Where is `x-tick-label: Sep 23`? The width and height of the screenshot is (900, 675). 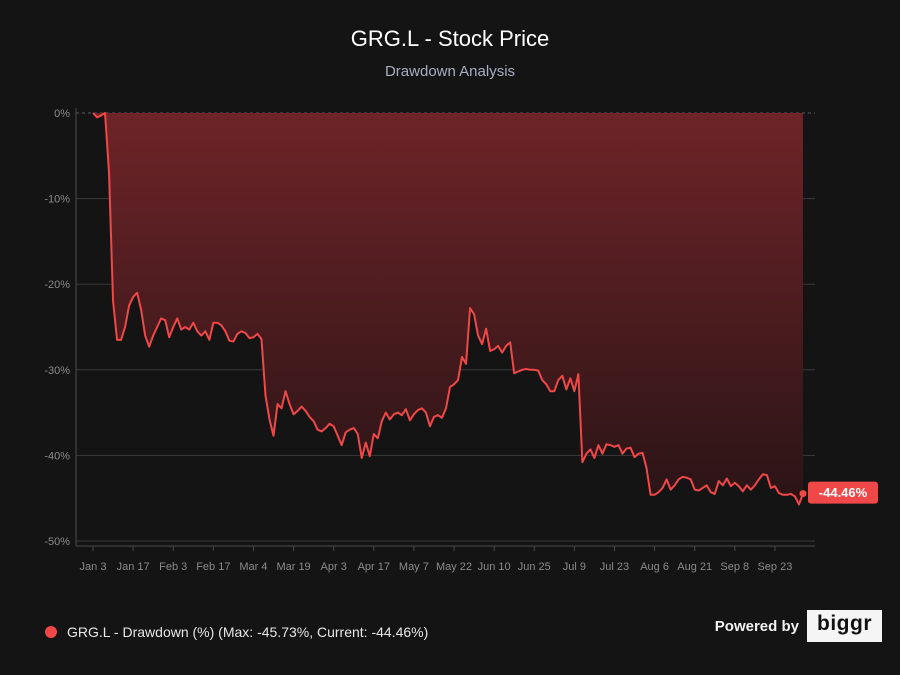 x-tick-label: Sep 23 is located at coordinates (774, 567).